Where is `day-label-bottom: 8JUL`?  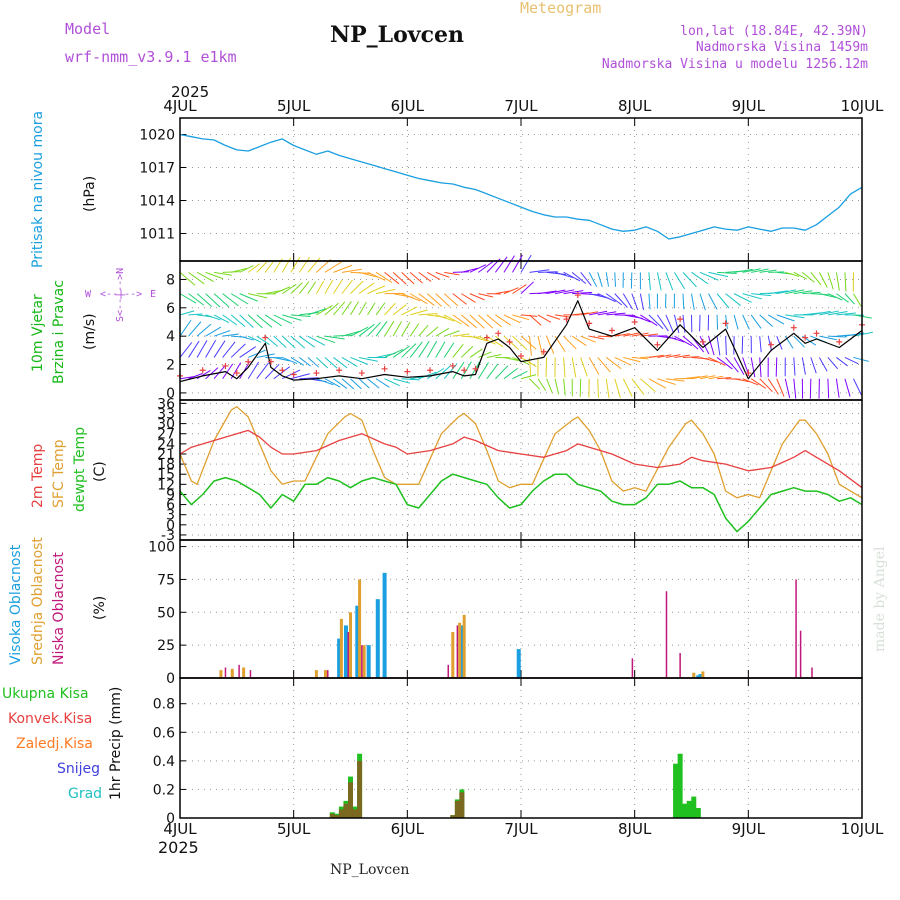 day-label-bottom: 8JUL is located at coordinates (635, 829).